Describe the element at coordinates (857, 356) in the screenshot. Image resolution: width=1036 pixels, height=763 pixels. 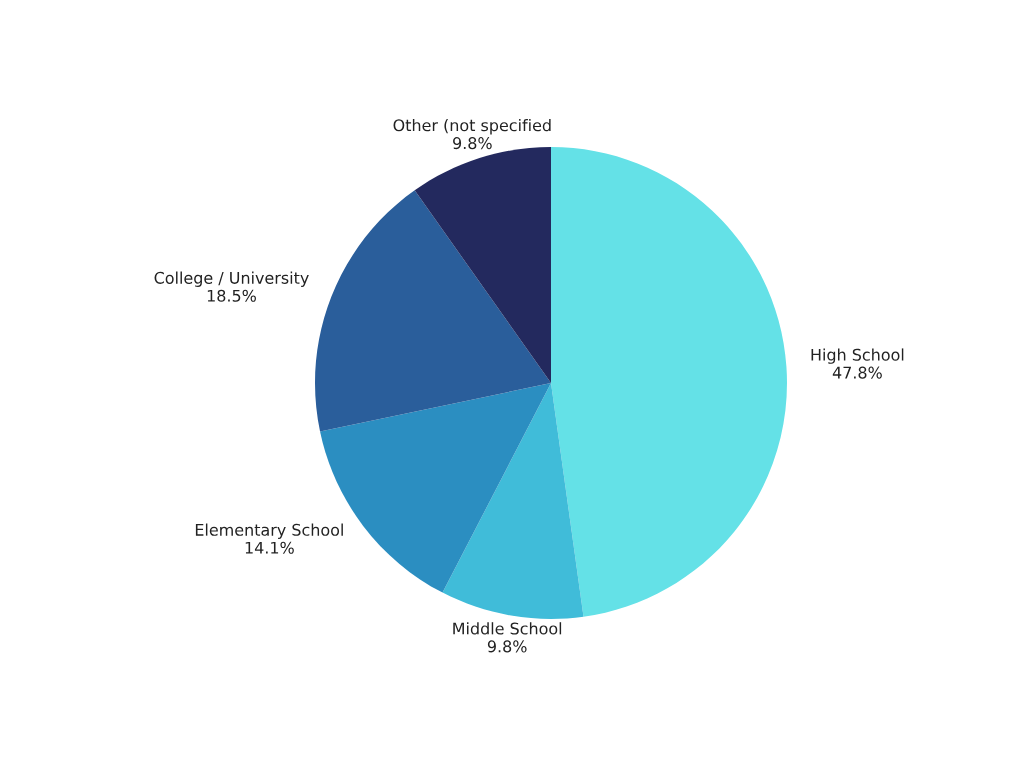
I see `slice-label: High School` at that location.